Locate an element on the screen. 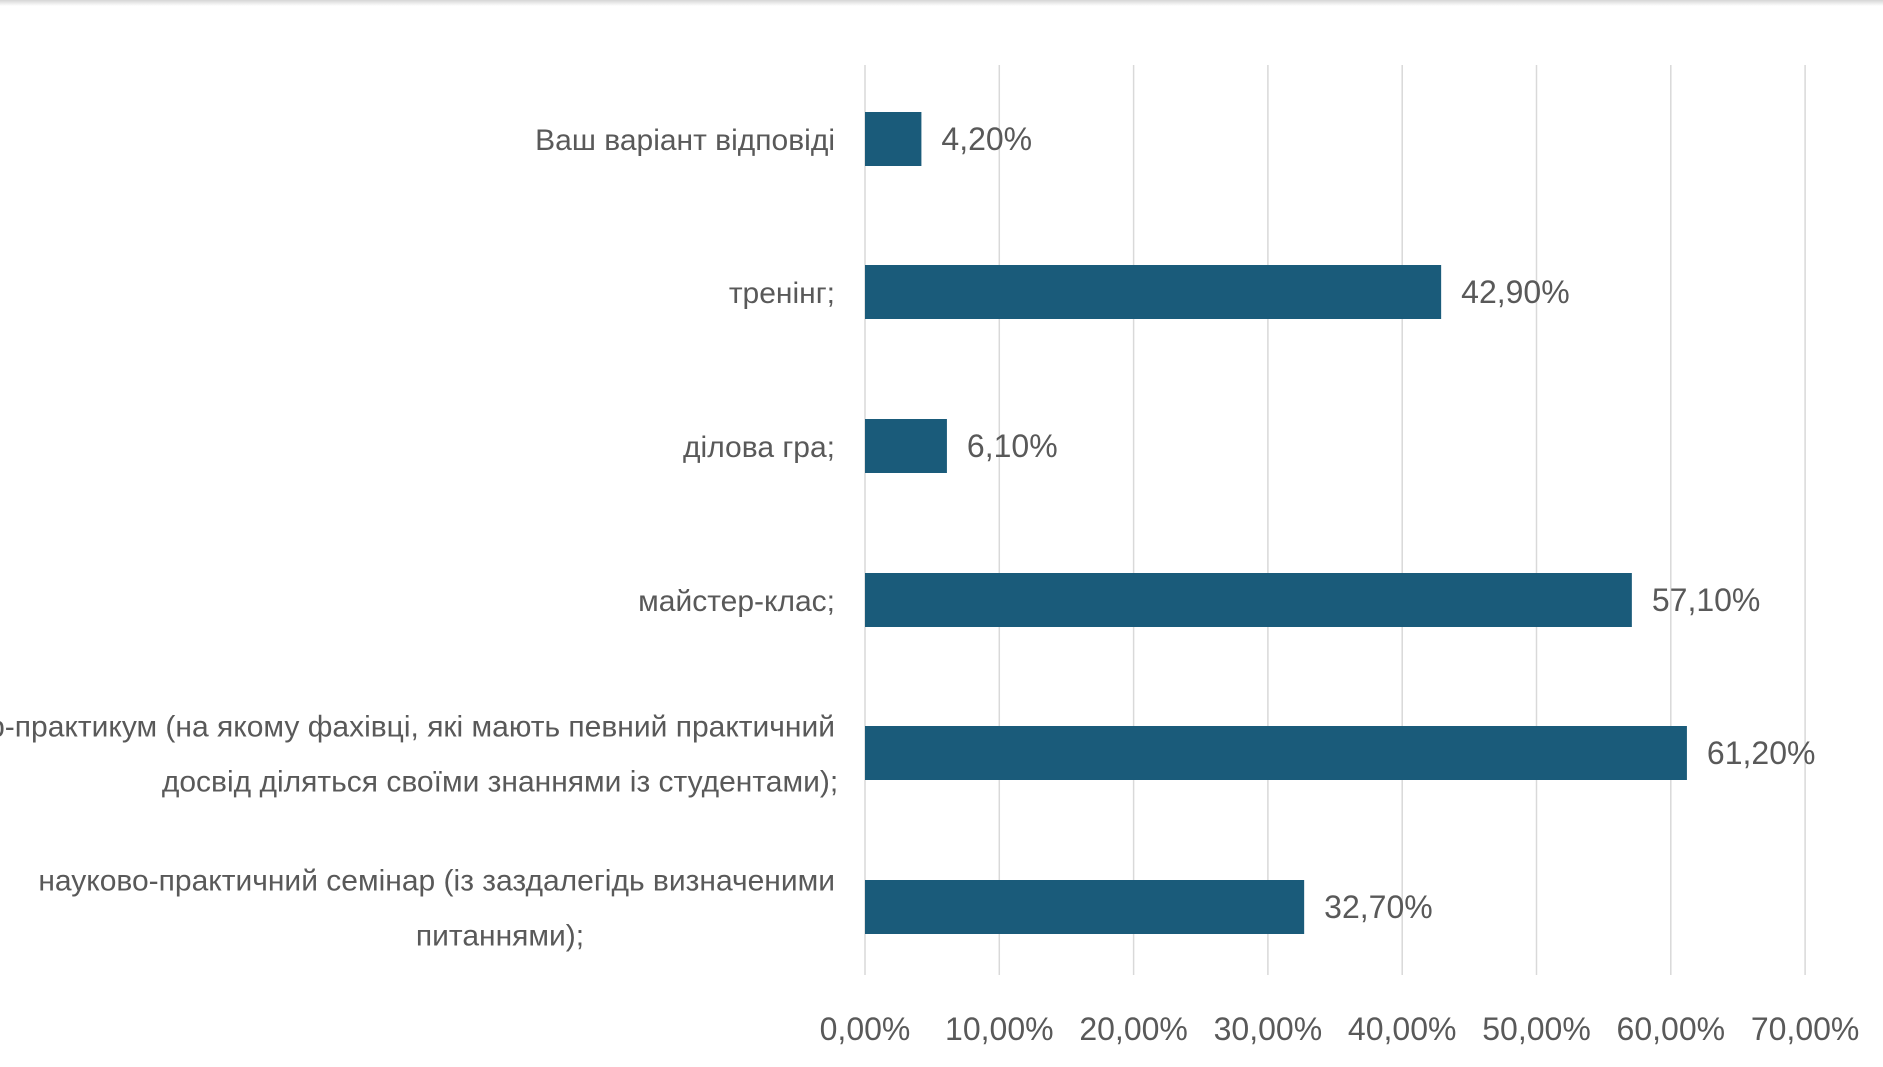  bar-value-label: 57,10% is located at coordinates (1706, 600).